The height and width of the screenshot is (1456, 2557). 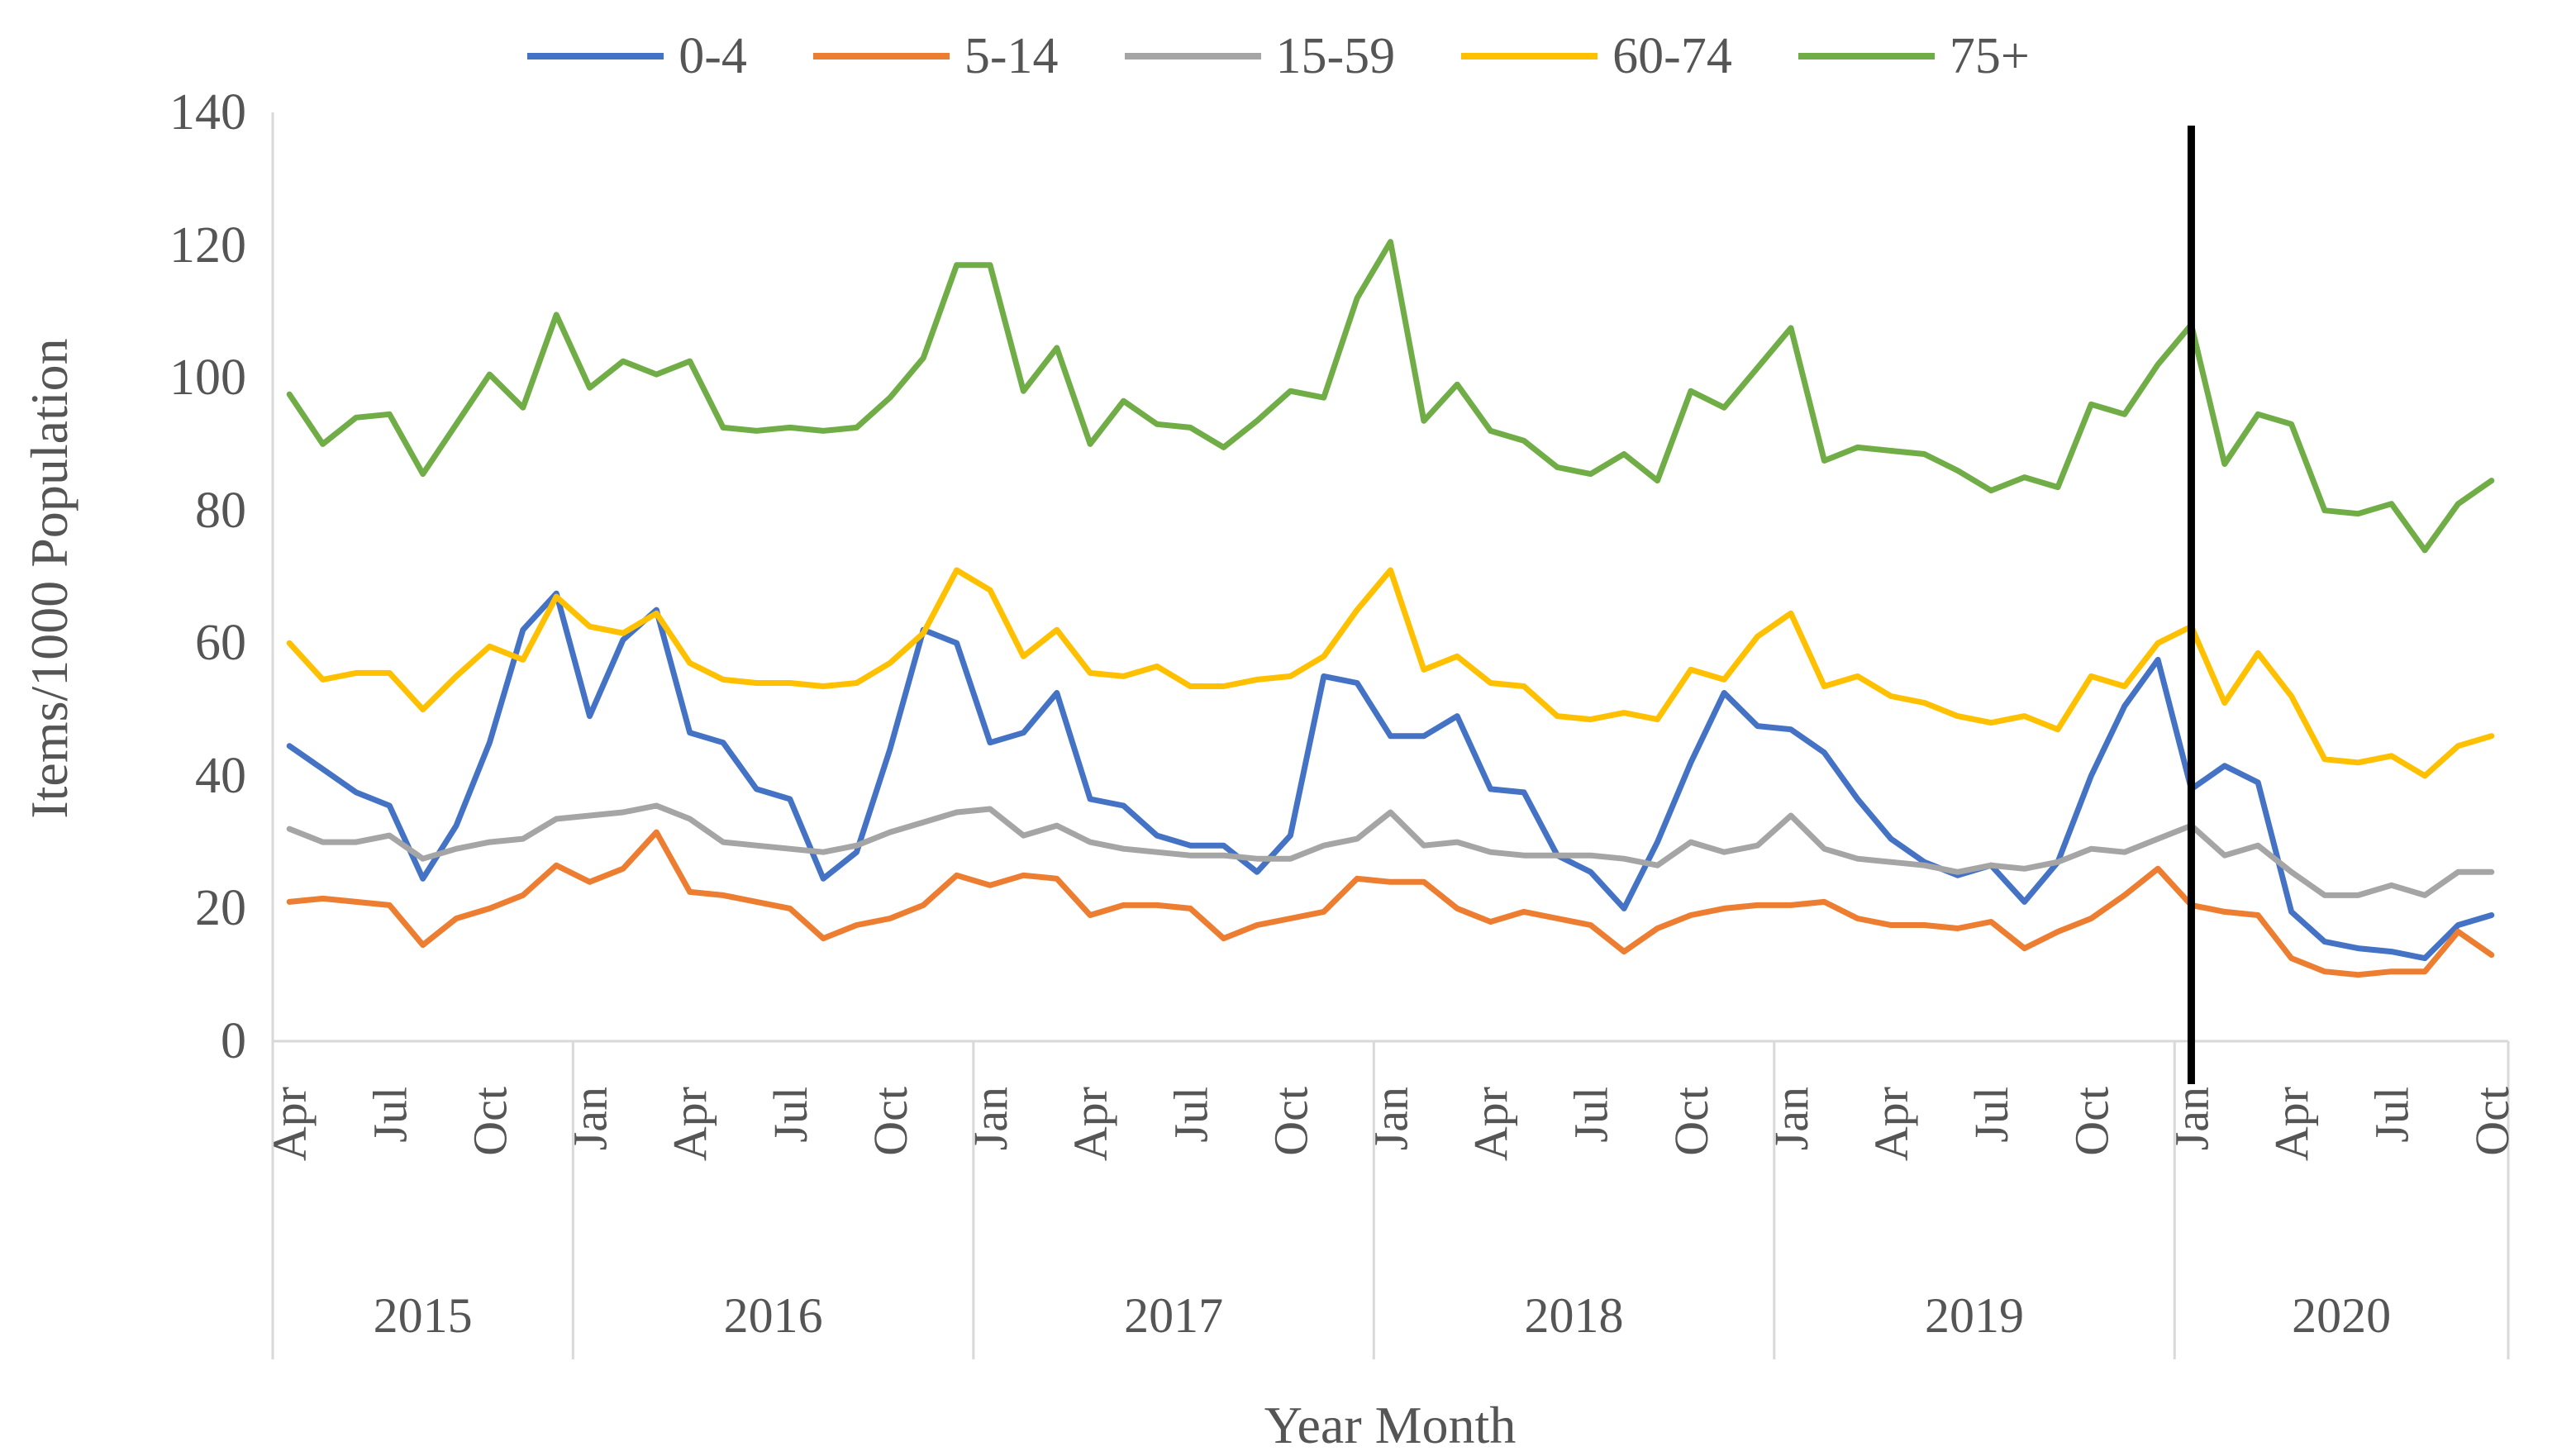 I want to click on y-tick-label: 120, so click(x=207, y=245).